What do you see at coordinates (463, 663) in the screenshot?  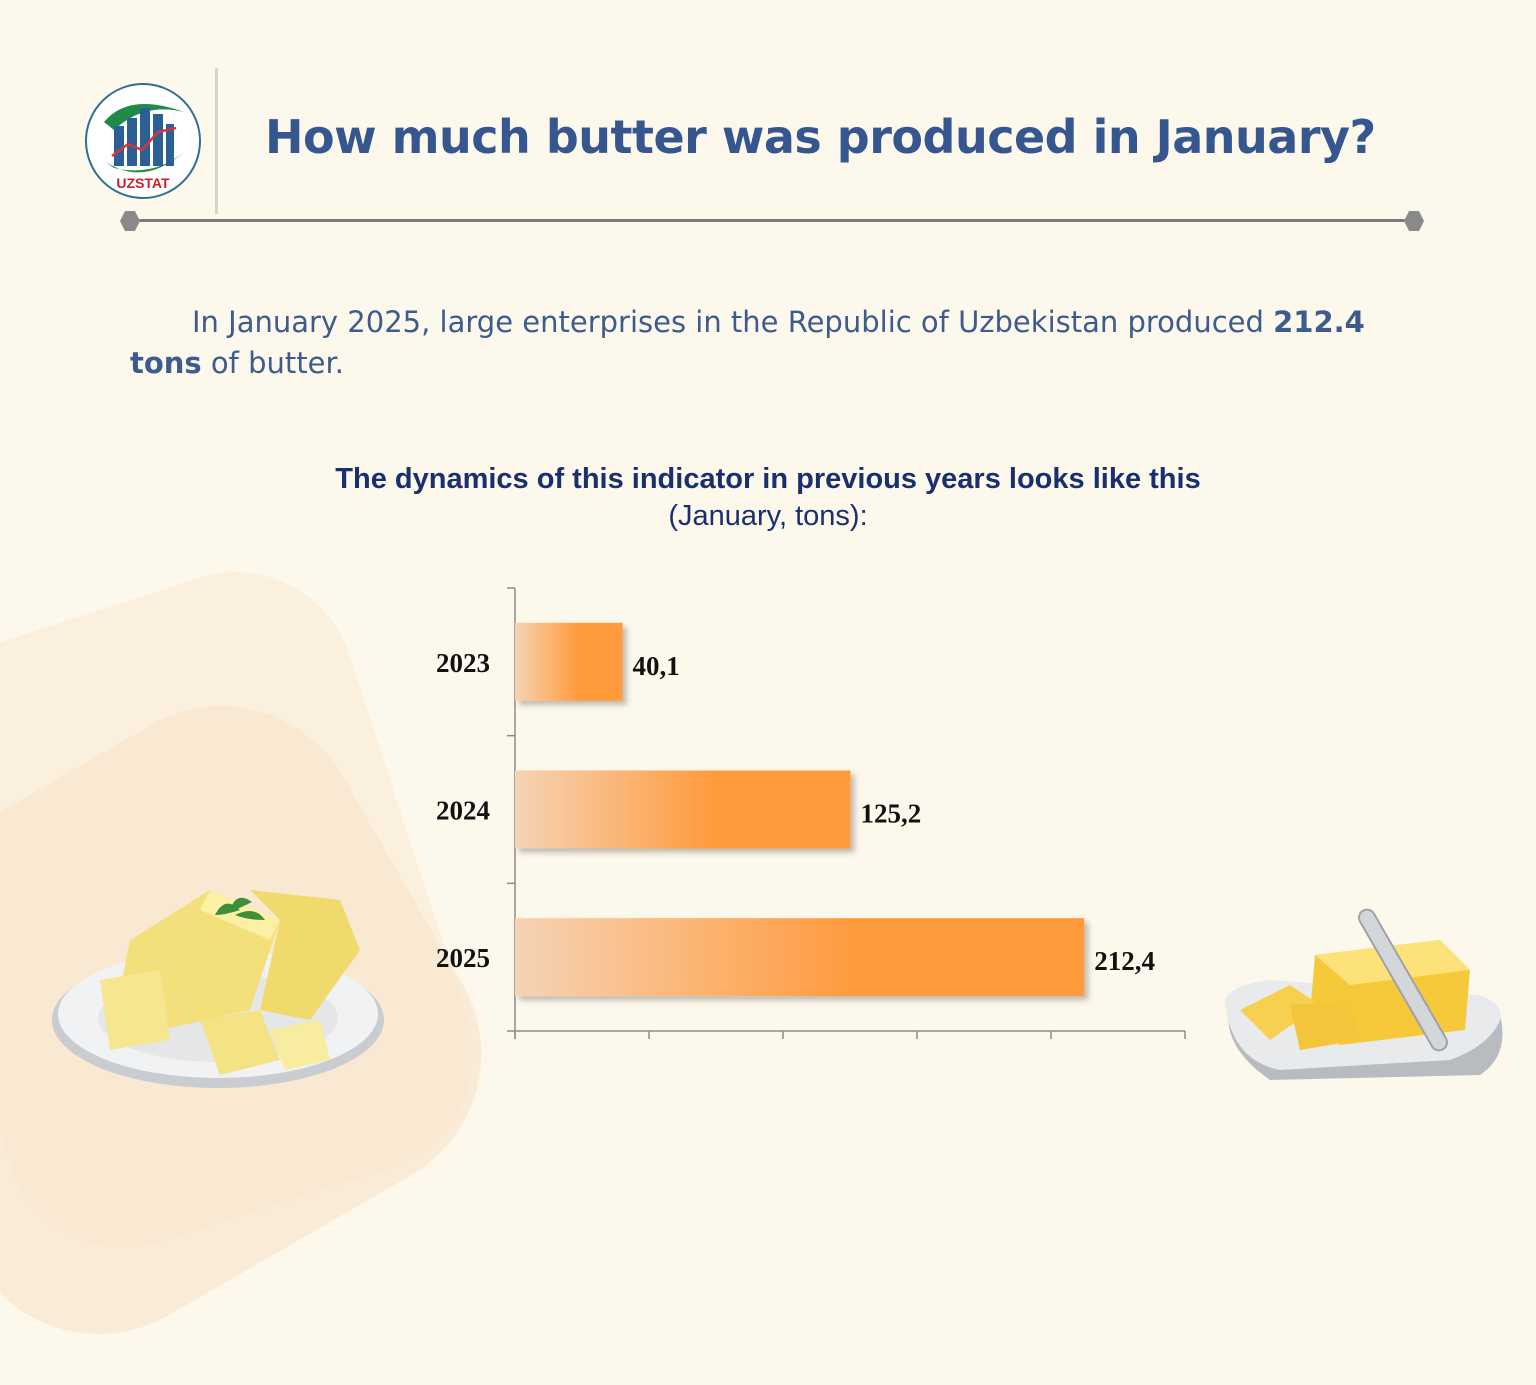 I see `category-label-2023: 2023` at bounding box center [463, 663].